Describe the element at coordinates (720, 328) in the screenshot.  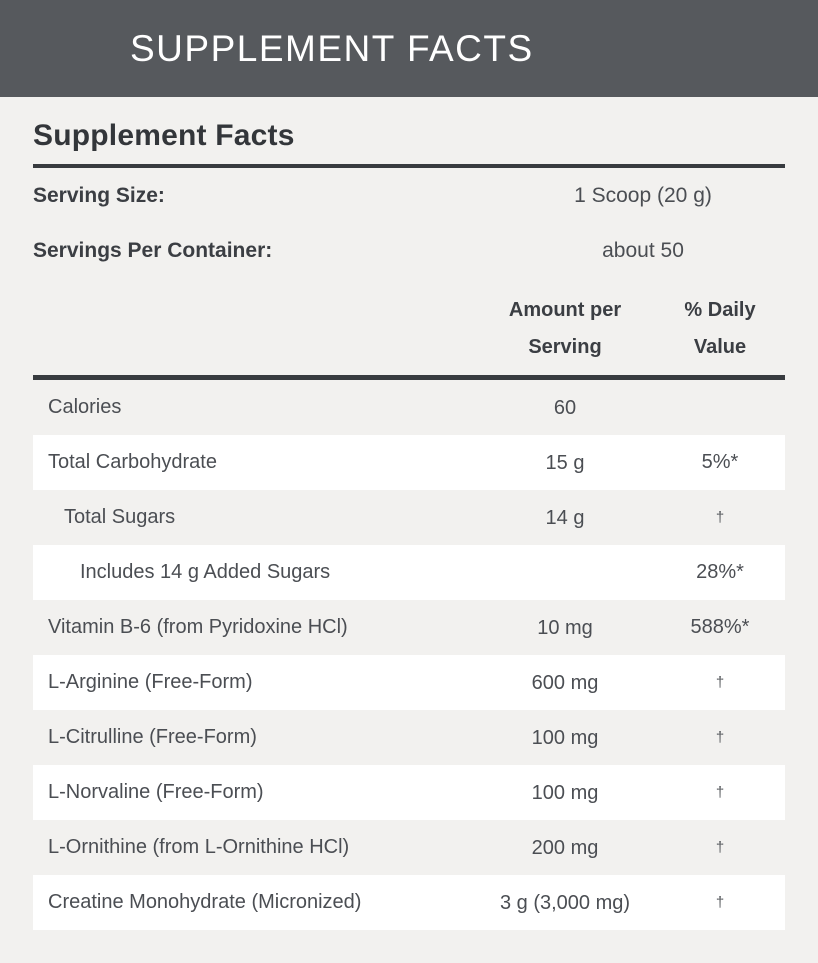
I see `column-header-daily-value: % Daily Value` at that location.